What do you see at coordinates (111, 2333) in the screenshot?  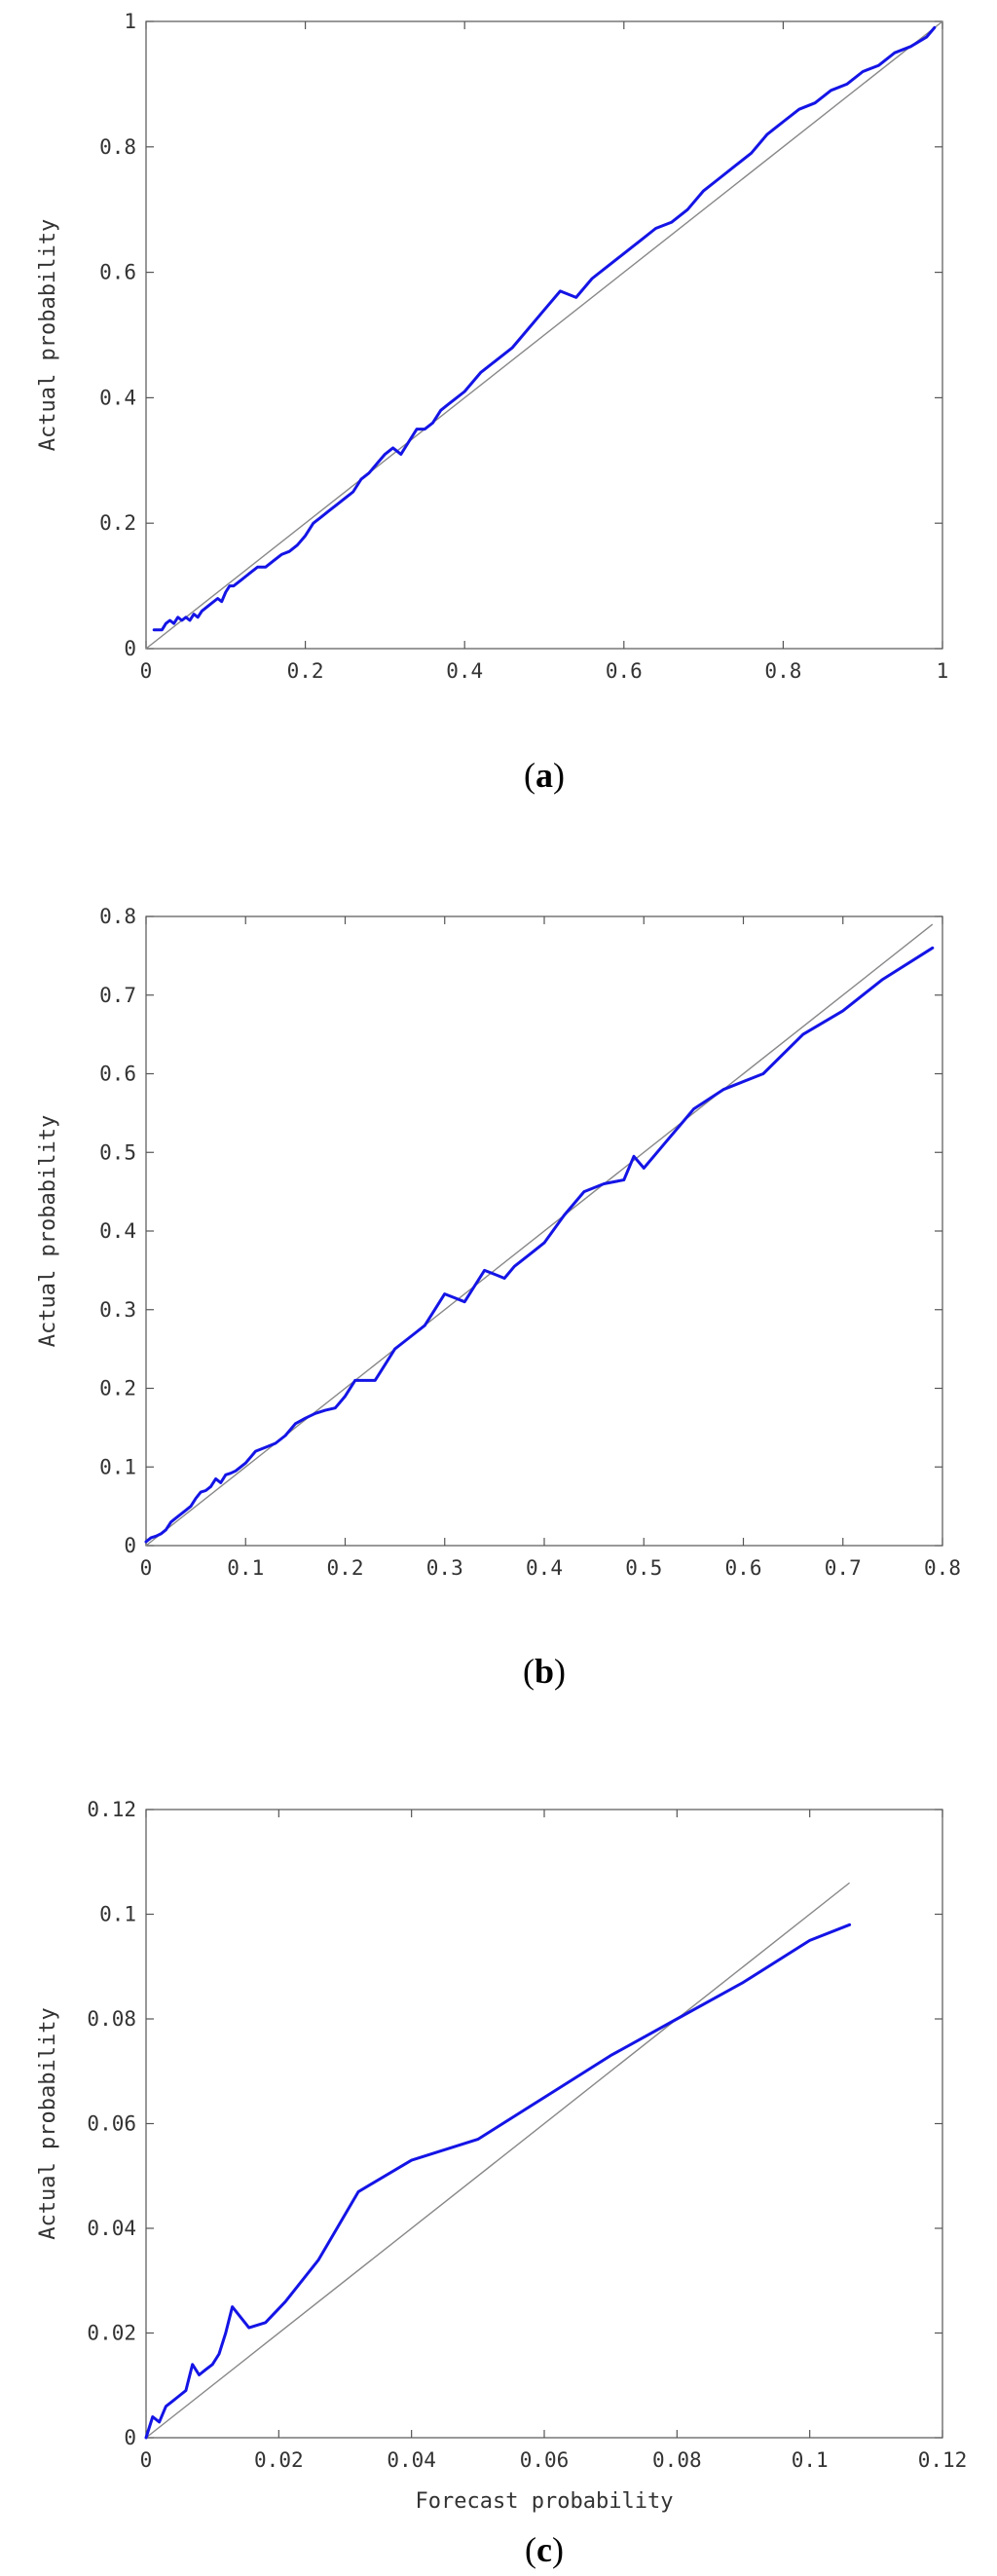 I see `y-tick-label: 0.02` at bounding box center [111, 2333].